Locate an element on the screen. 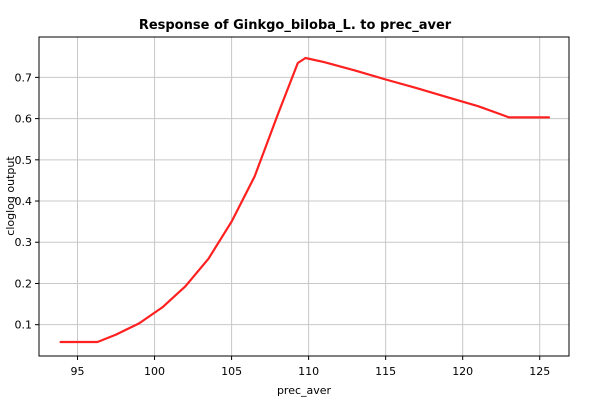 Image resolution: width=600 pixels, height=400 pixels. x-tick-label: 100 is located at coordinates (154, 371).